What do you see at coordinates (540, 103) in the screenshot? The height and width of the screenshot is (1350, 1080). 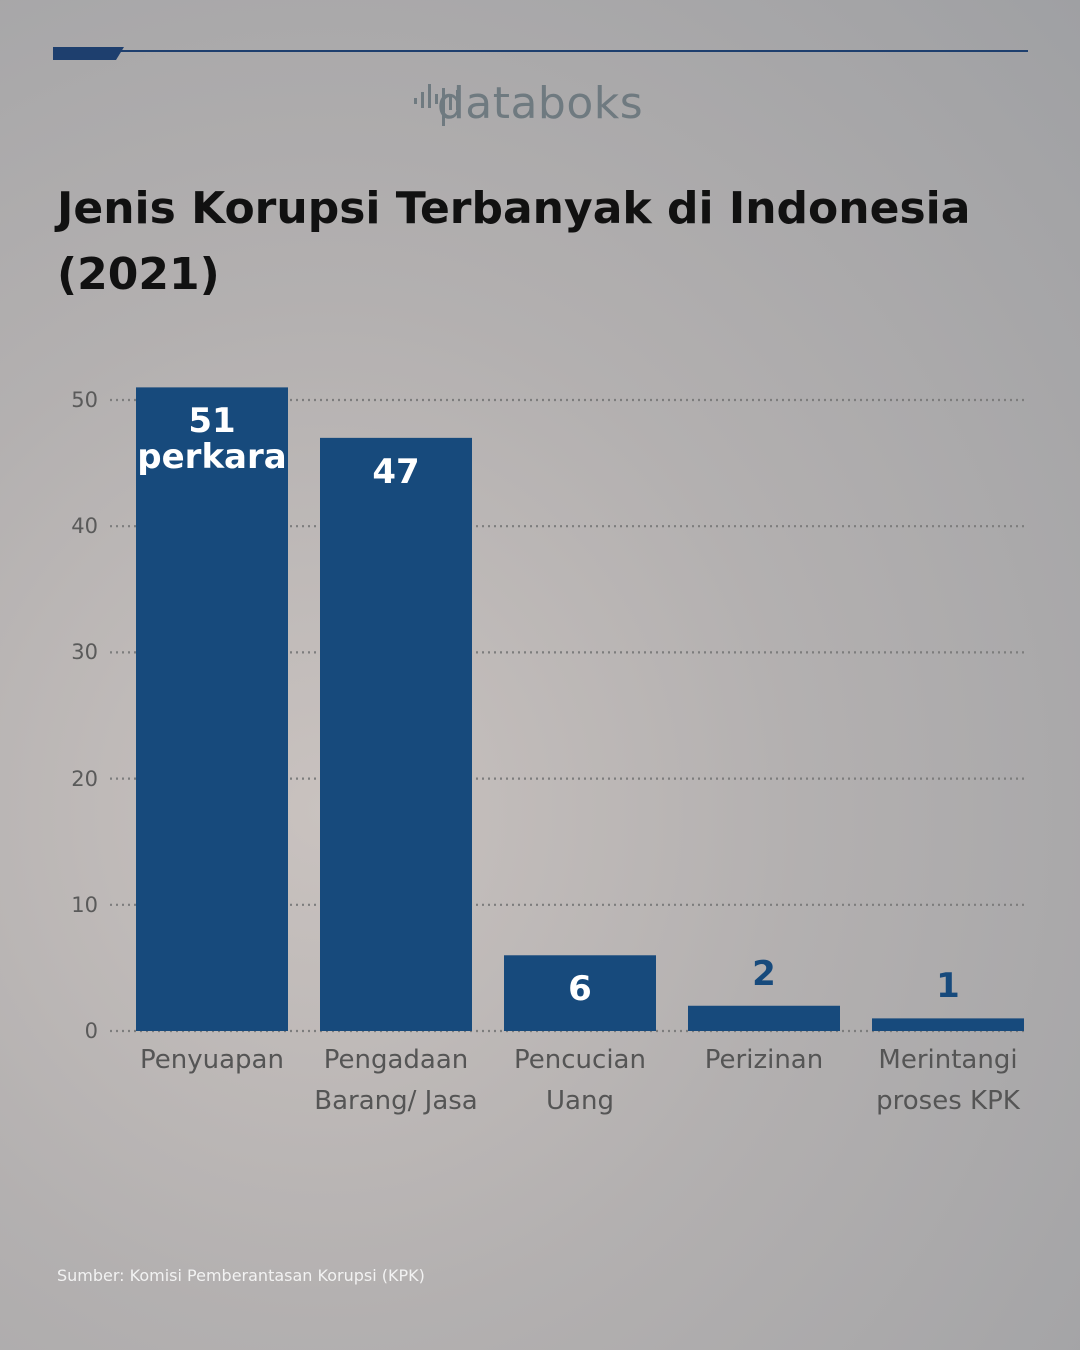 I see `brand: databoks` at bounding box center [540, 103].